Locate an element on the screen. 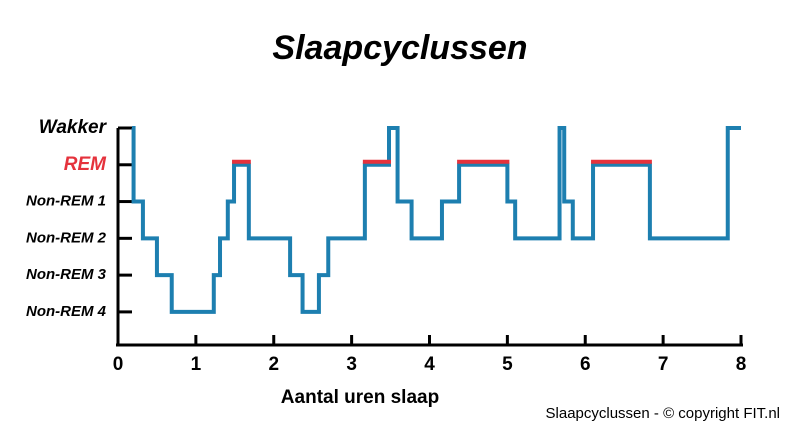  x-tick-label: 0 is located at coordinates (118, 364).